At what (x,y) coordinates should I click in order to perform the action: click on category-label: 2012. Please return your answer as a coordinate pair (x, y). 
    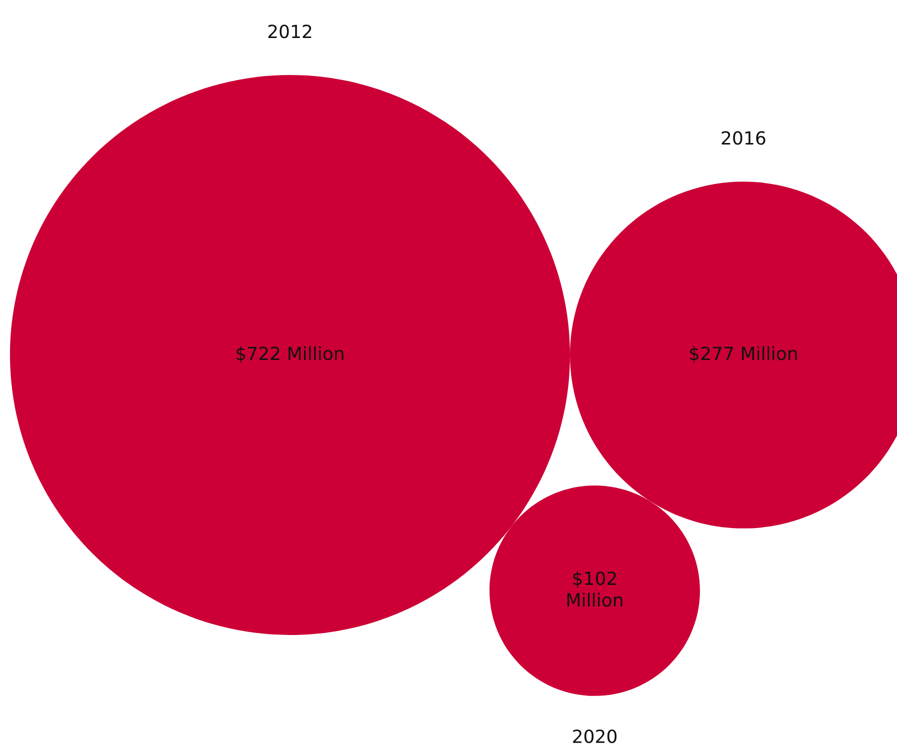
    Looking at the image, I should click on (290, 31).